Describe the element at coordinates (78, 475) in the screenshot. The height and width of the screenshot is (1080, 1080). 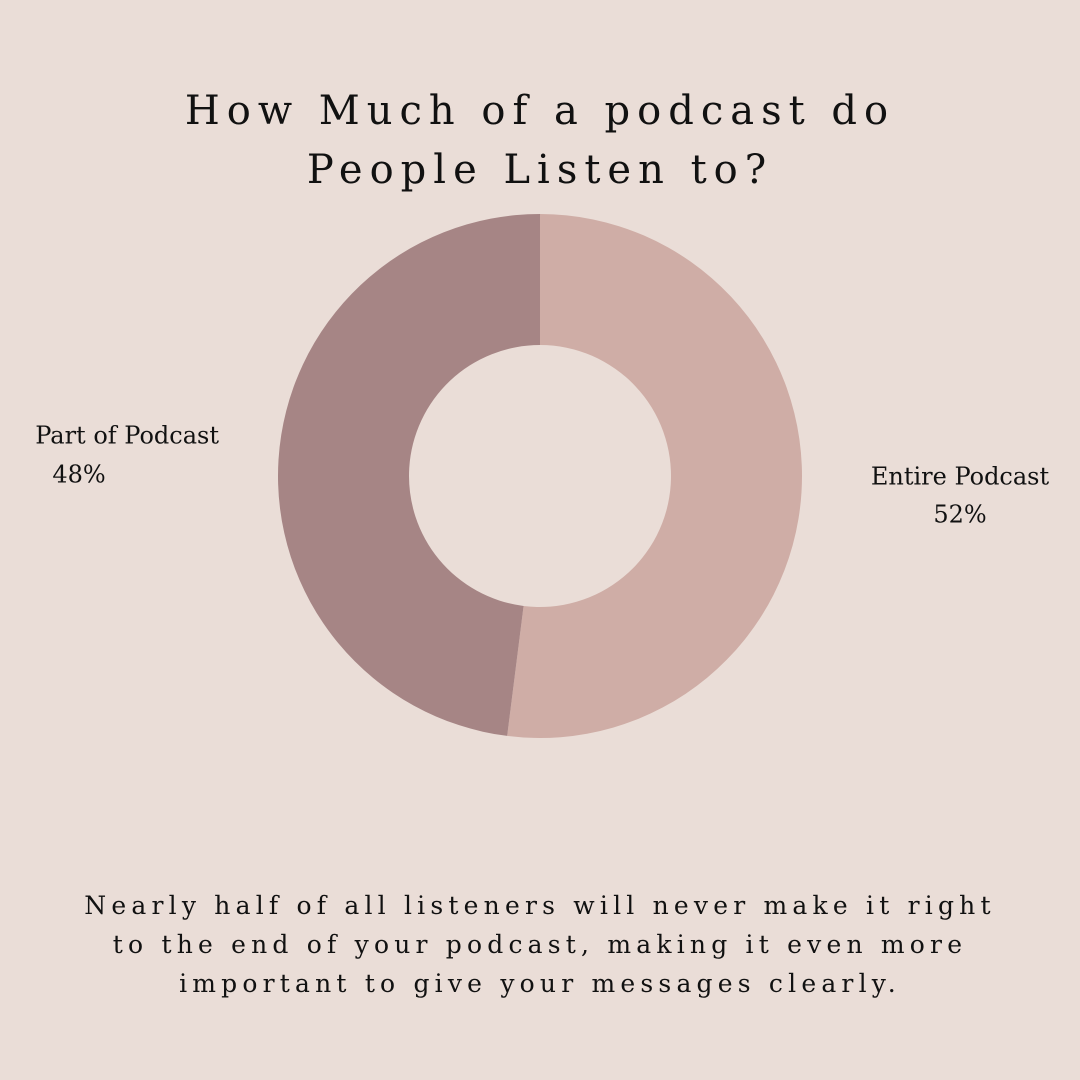
I see `slice-value-label: 48%` at that location.